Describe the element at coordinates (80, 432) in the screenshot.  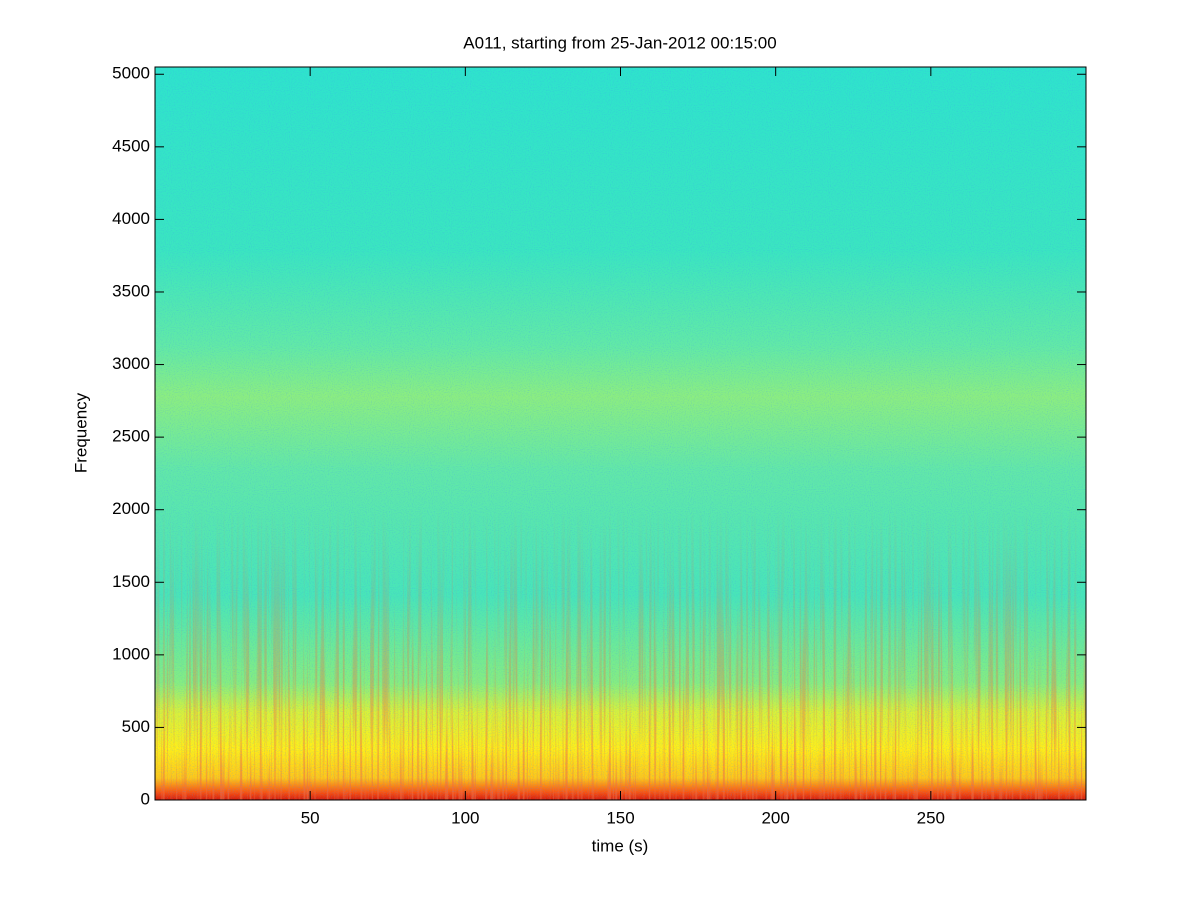
I see `y-axis-label: Frequency` at that location.